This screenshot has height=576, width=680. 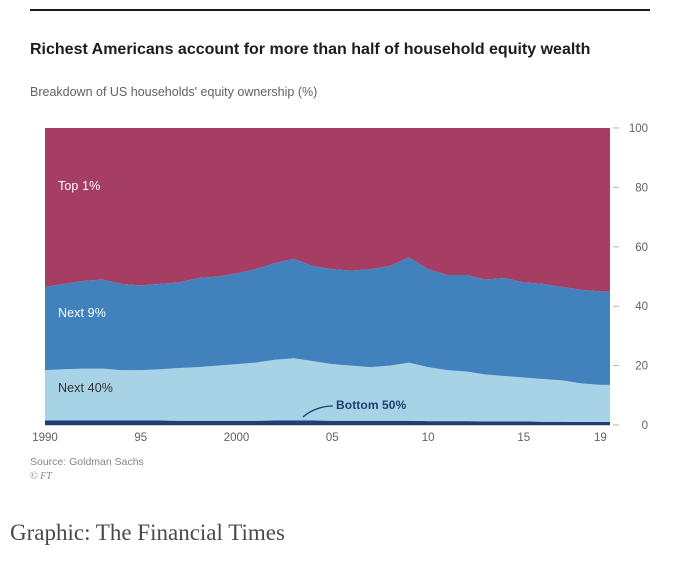 What do you see at coordinates (600, 438) in the screenshot?
I see `x-axis-label: 19` at bounding box center [600, 438].